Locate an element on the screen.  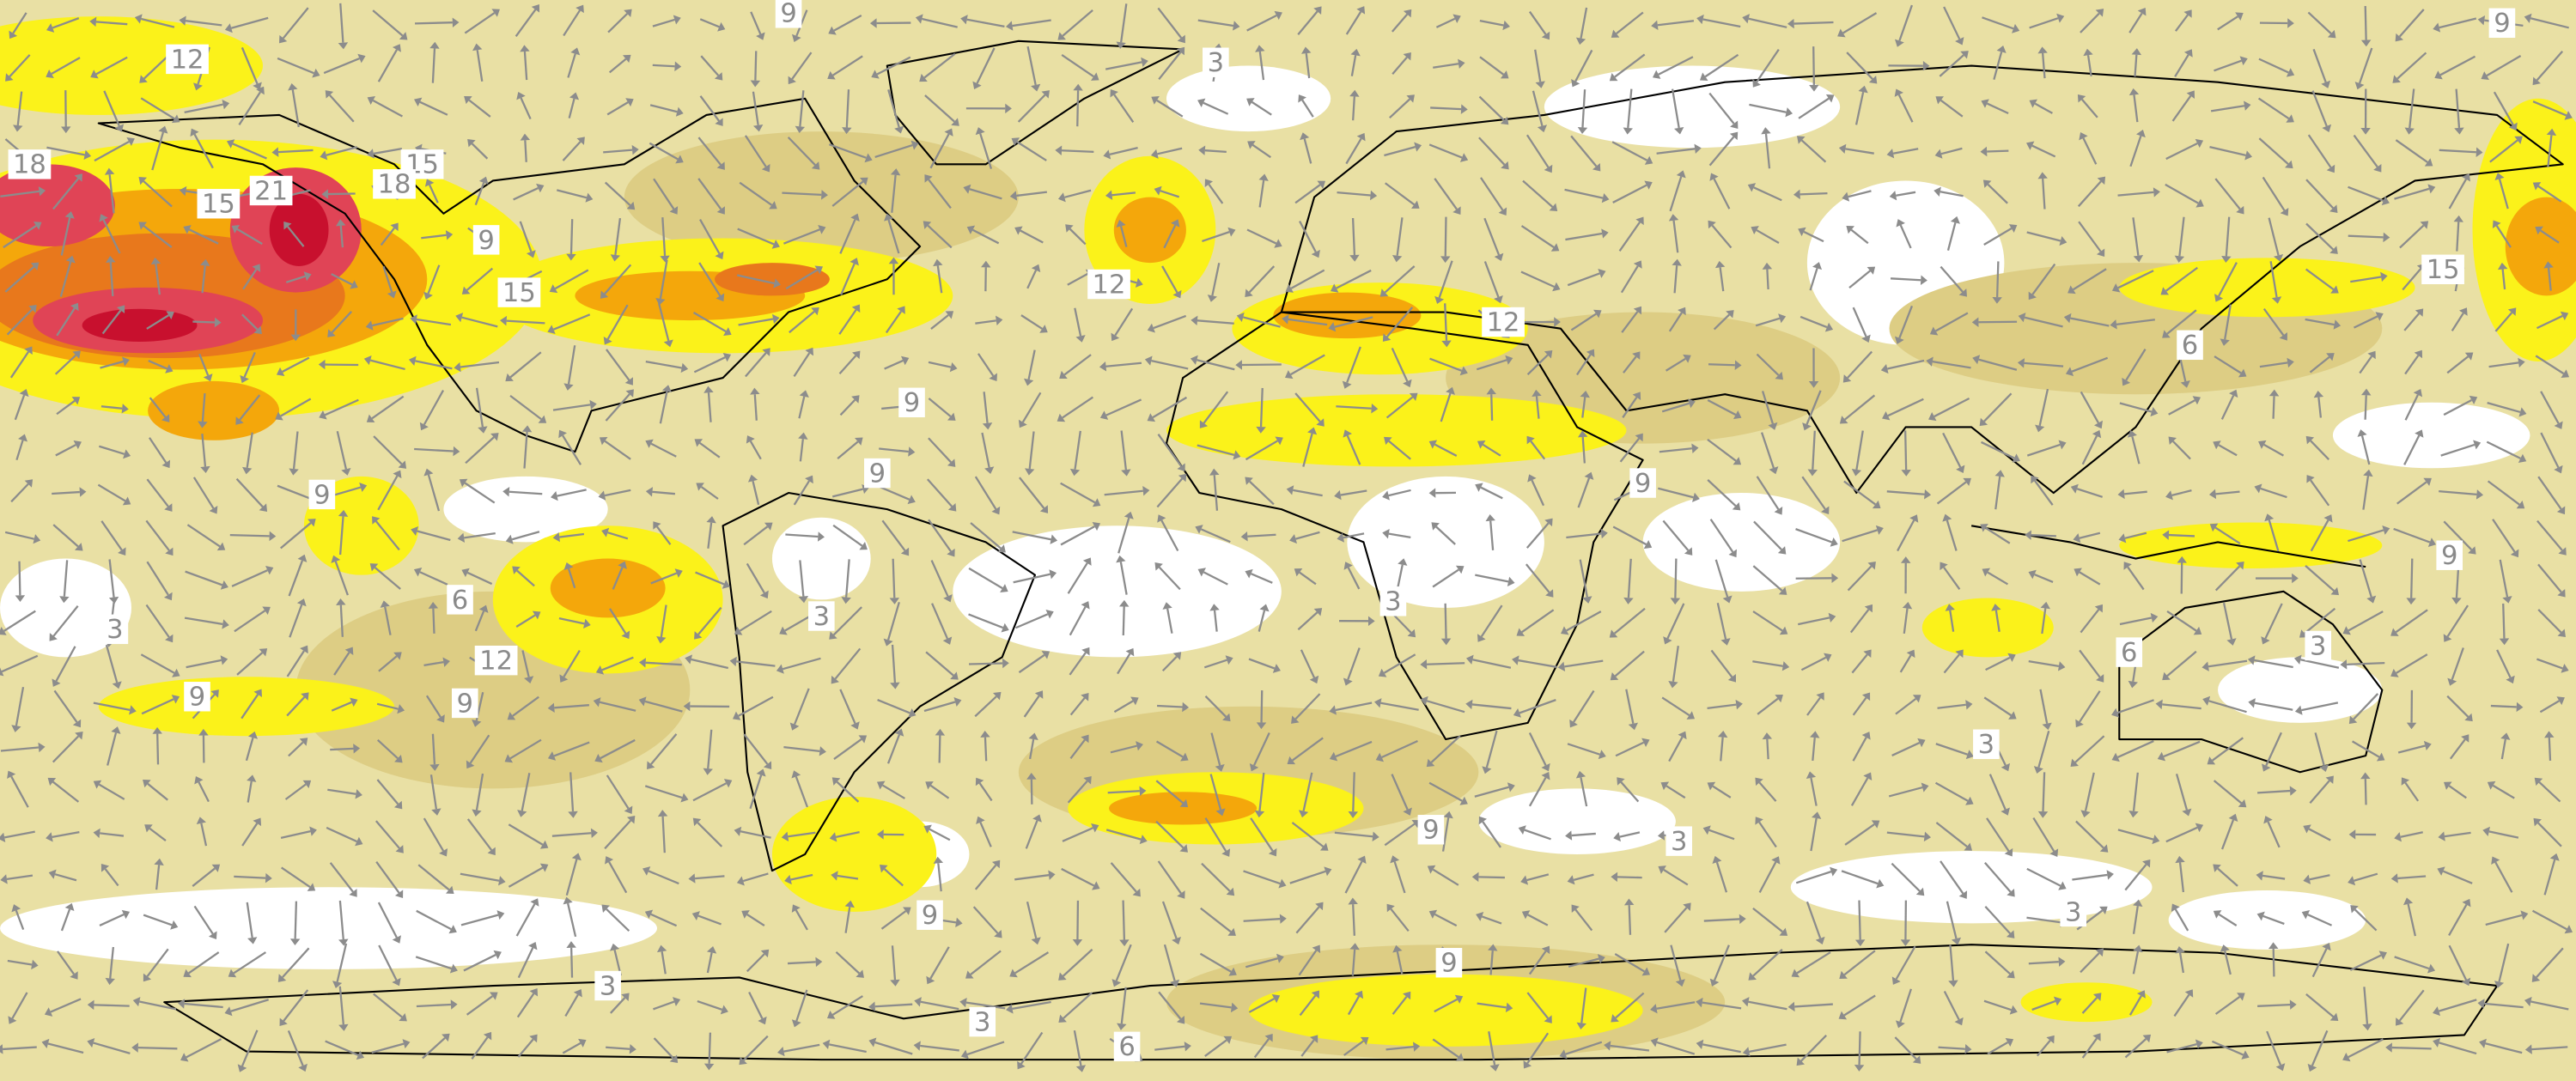
label-background is located at coordinates (2442, 269).